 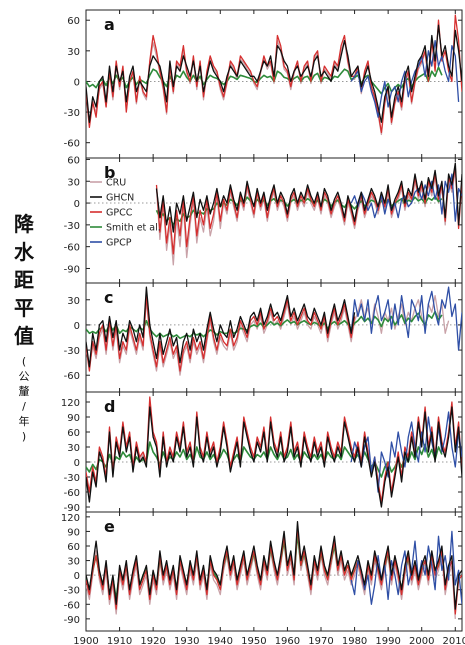 I want to click on x-tick-label: 2010, so click(x=454, y=640).